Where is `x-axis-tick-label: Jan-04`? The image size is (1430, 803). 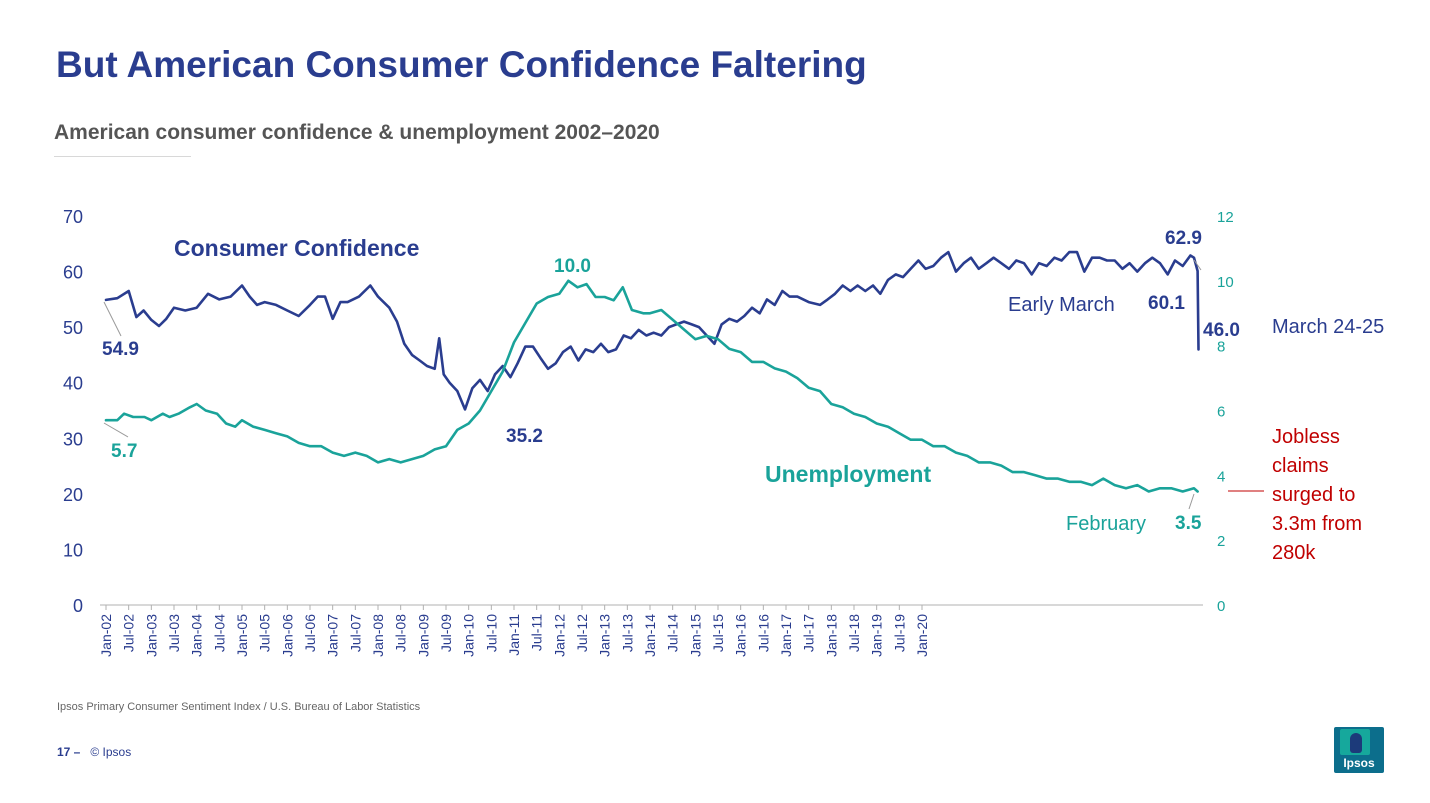 x-axis-tick-label: Jan-04 is located at coordinates (197, 635).